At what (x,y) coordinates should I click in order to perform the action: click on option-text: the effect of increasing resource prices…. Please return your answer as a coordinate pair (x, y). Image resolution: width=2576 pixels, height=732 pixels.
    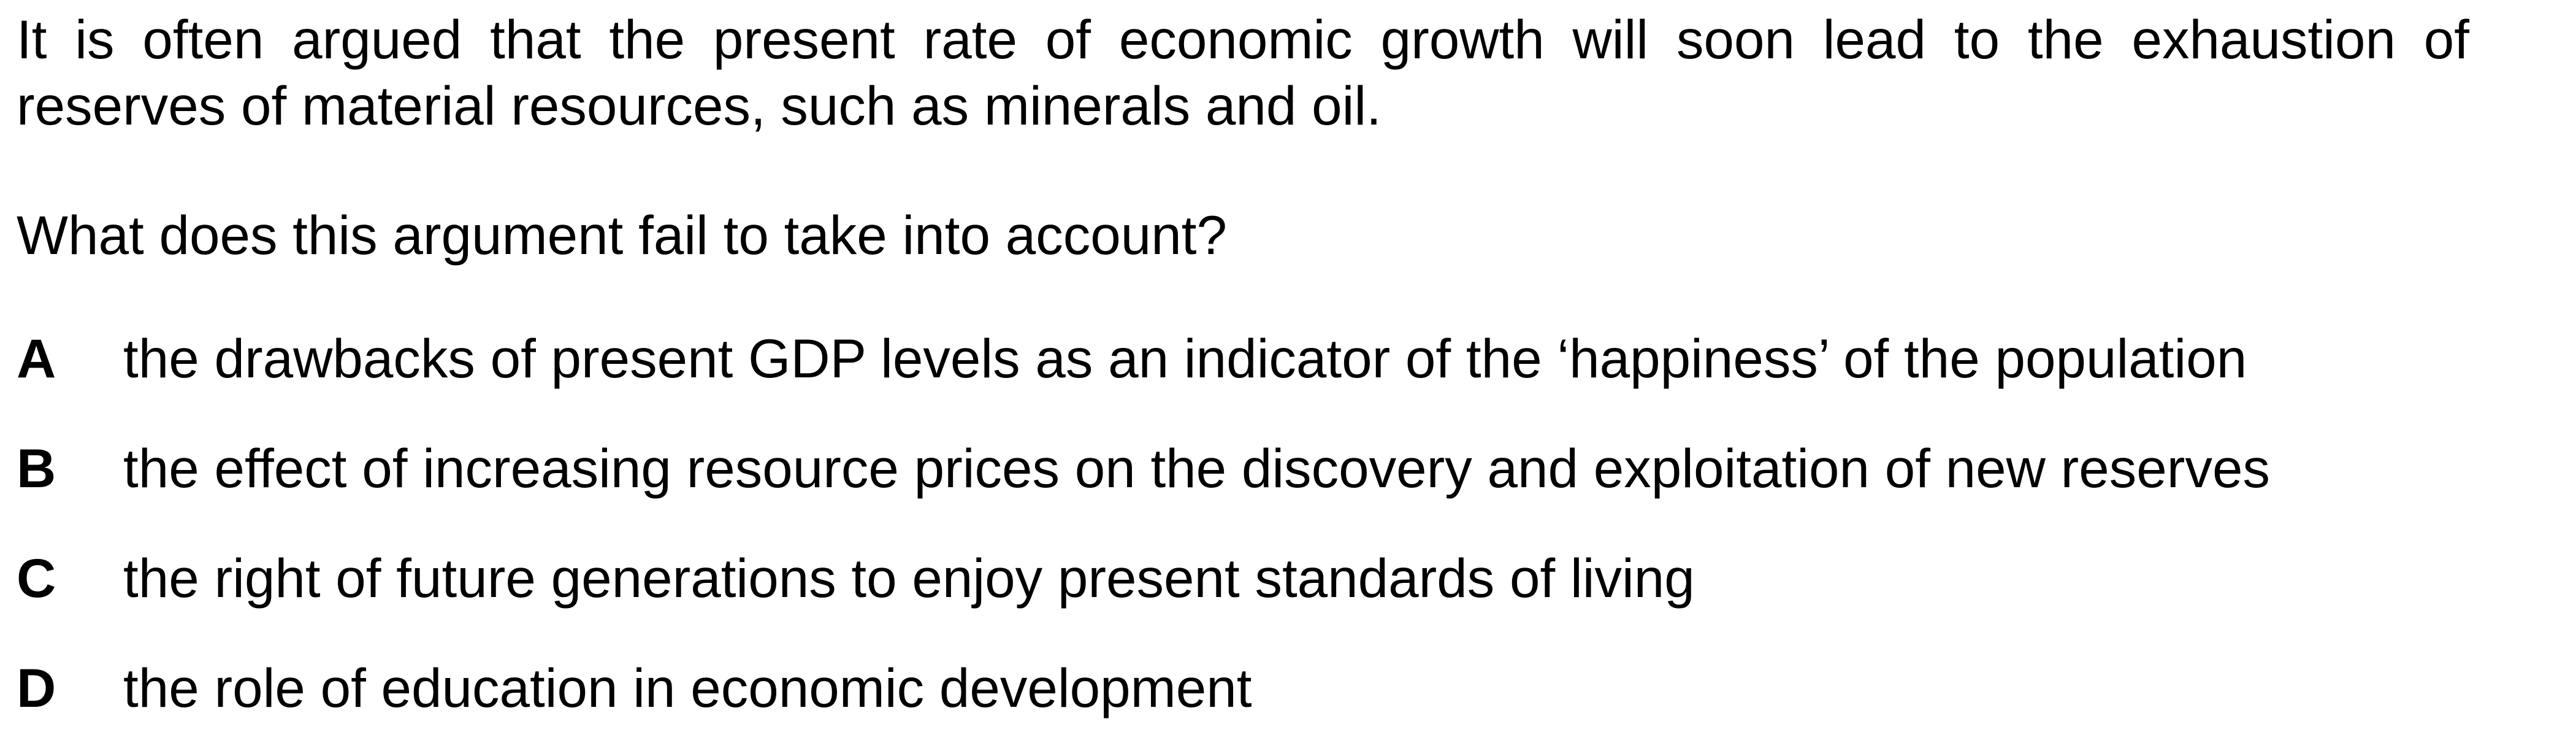
    Looking at the image, I should click on (1196, 468).